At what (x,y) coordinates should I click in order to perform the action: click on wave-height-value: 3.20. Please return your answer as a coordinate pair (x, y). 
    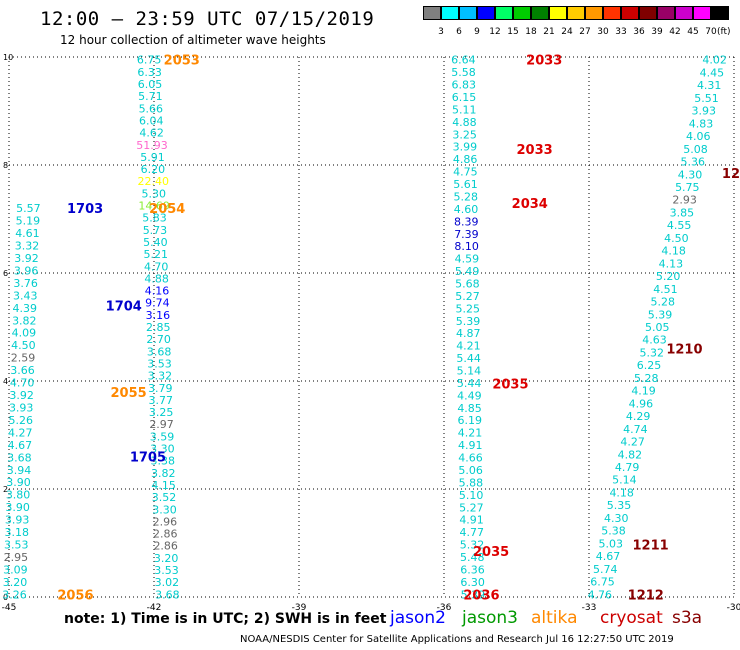
    Looking at the image, I should click on (15, 582).